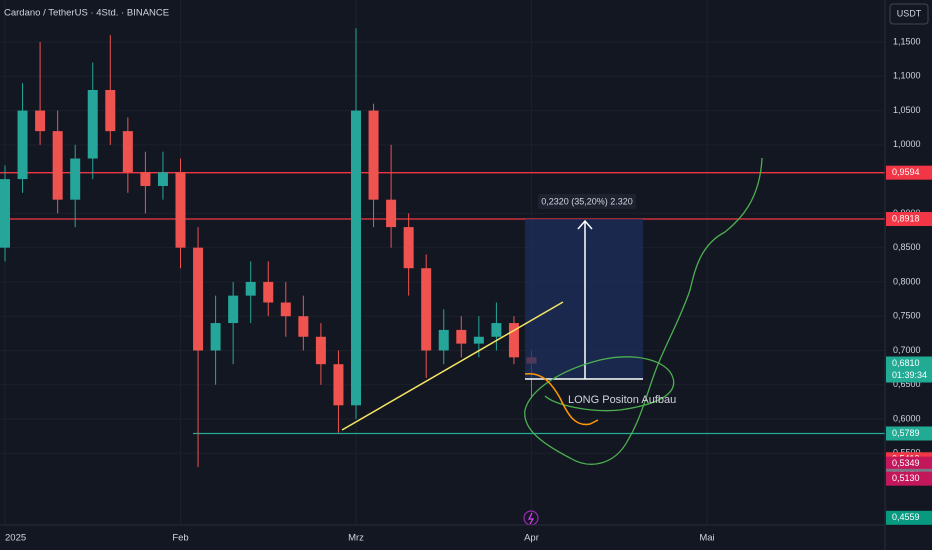 The height and width of the screenshot is (550, 932). What do you see at coordinates (706, 538) in the screenshot?
I see `x-tick-label: Mai` at bounding box center [706, 538].